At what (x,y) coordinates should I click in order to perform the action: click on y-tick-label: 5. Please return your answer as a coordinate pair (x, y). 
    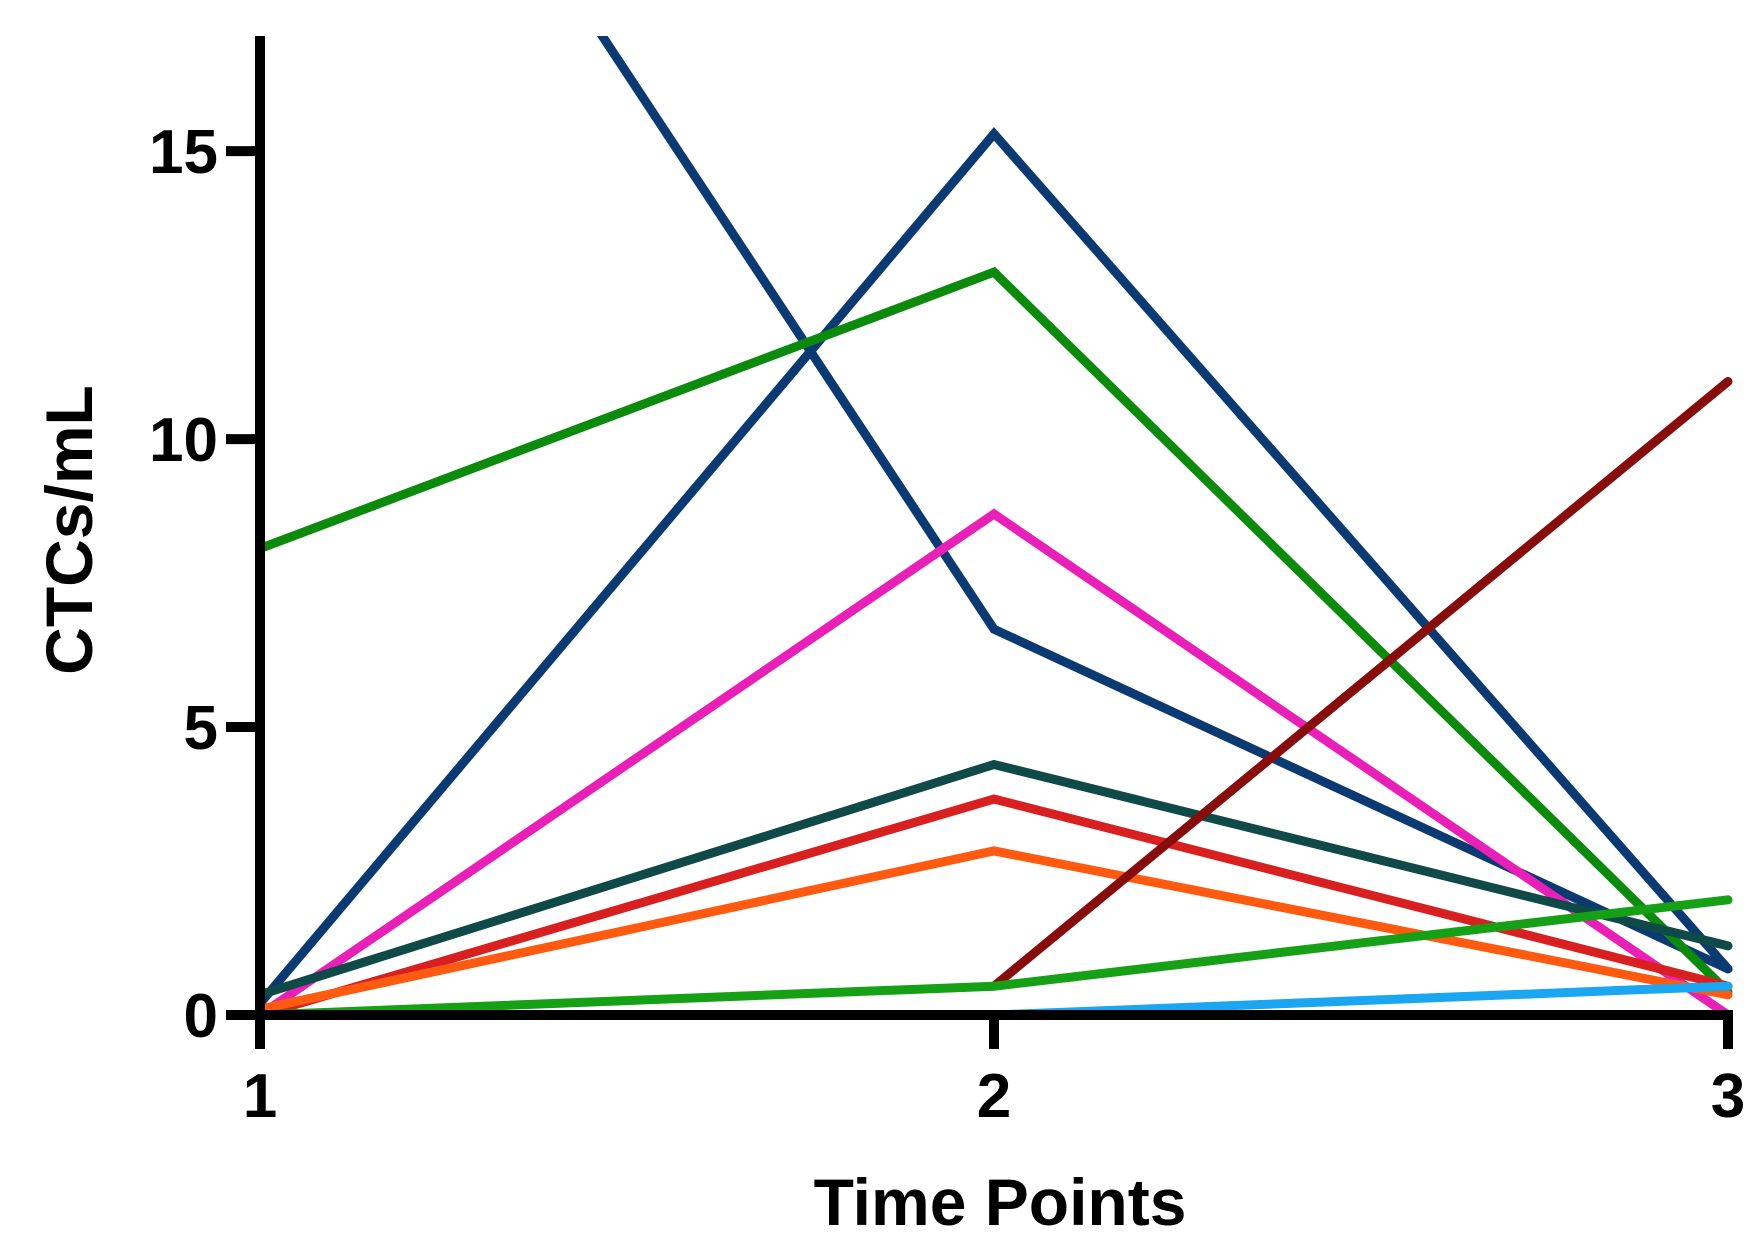
    Looking at the image, I should click on (201, 728).